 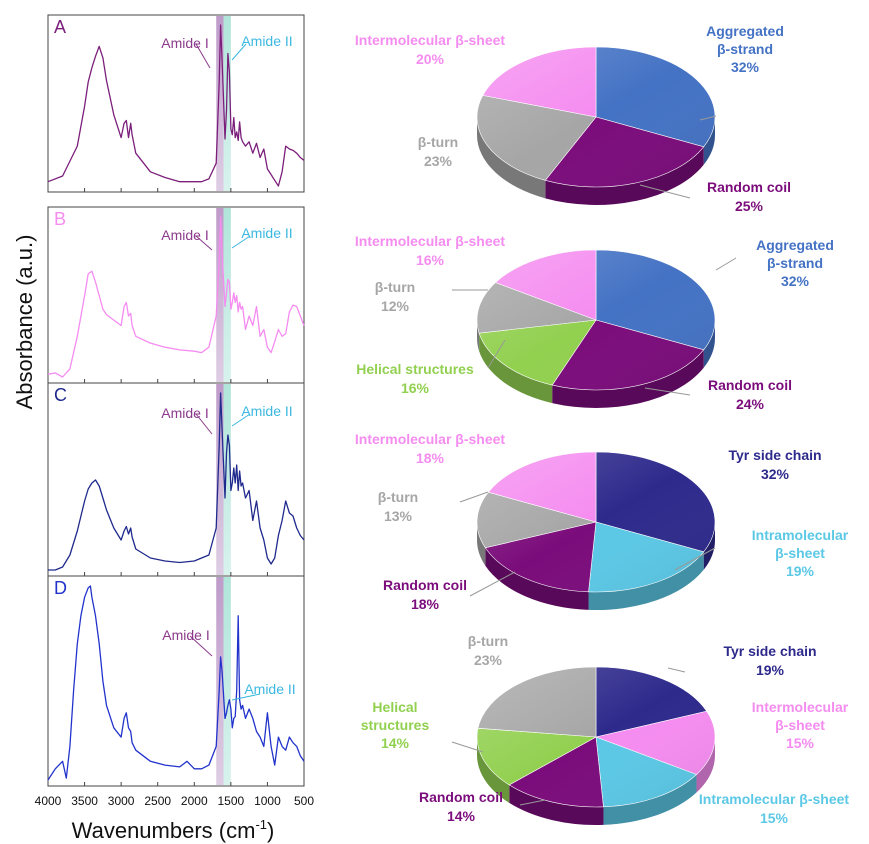 I want to click on amide-i-band, so click(x=220, y=295).